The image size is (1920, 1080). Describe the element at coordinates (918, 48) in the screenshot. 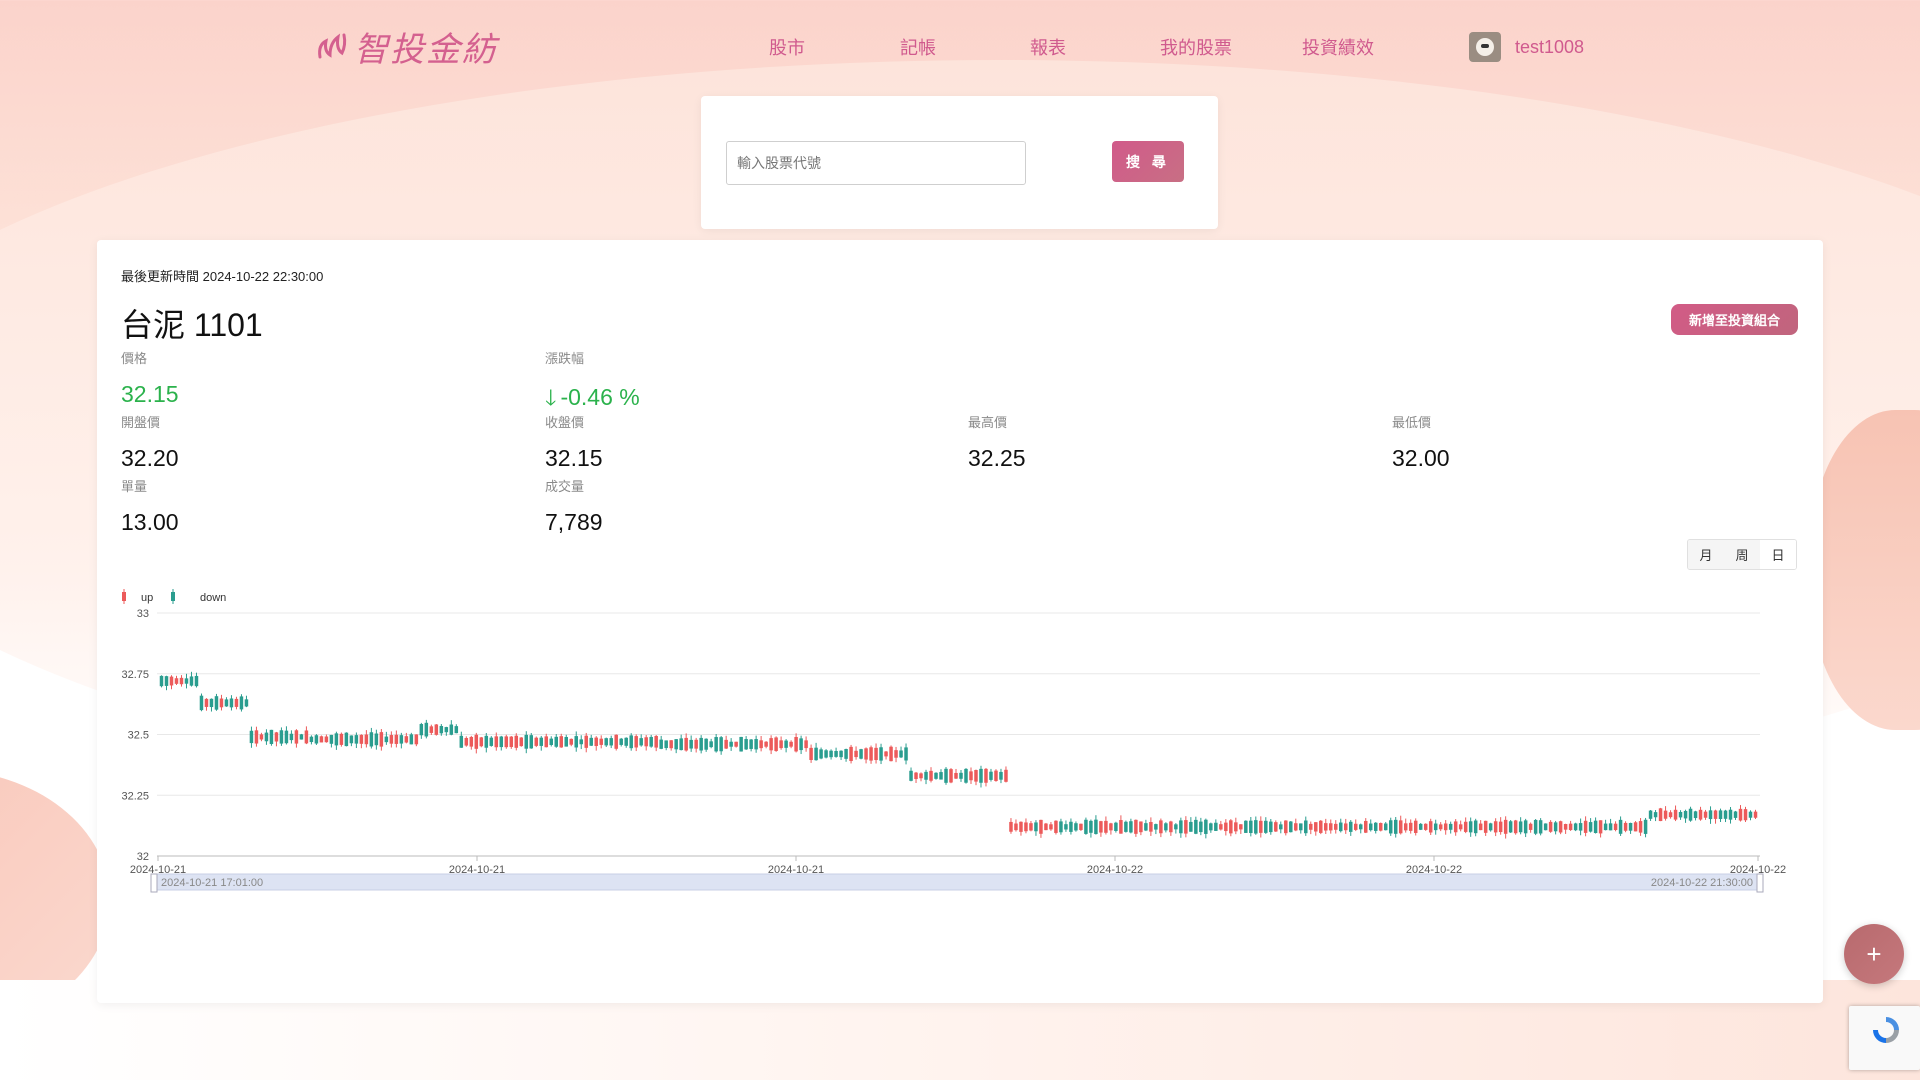

I see `nav-bookkeeping: 記帳` at that location.